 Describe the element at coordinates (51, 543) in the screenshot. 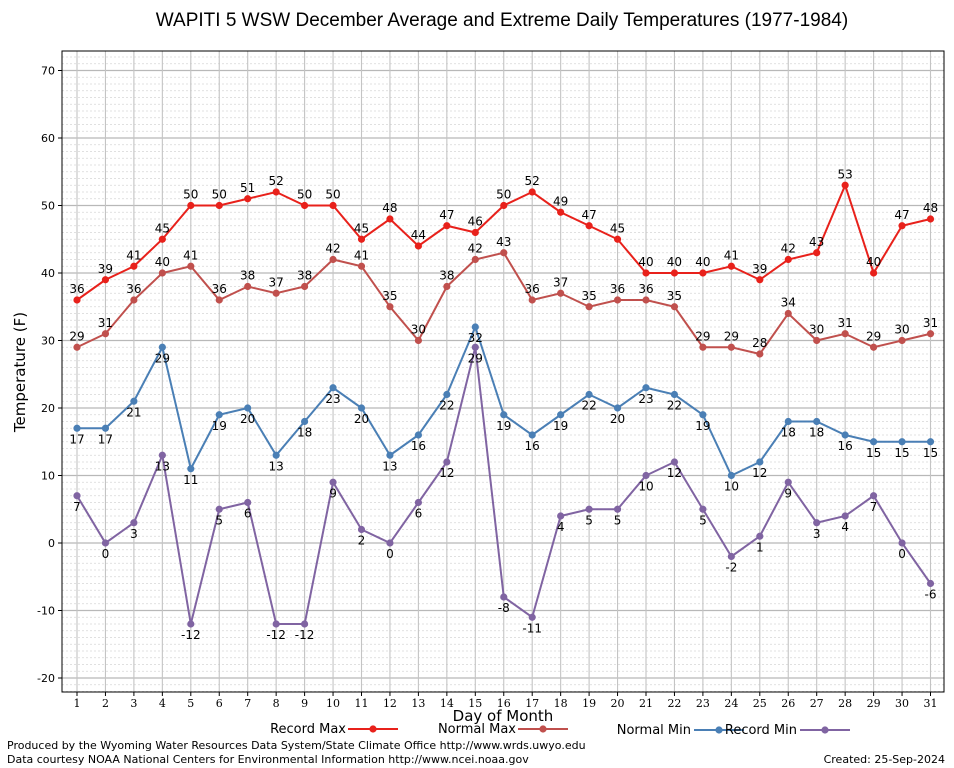

I see `y-tick-label: 0` at that location.